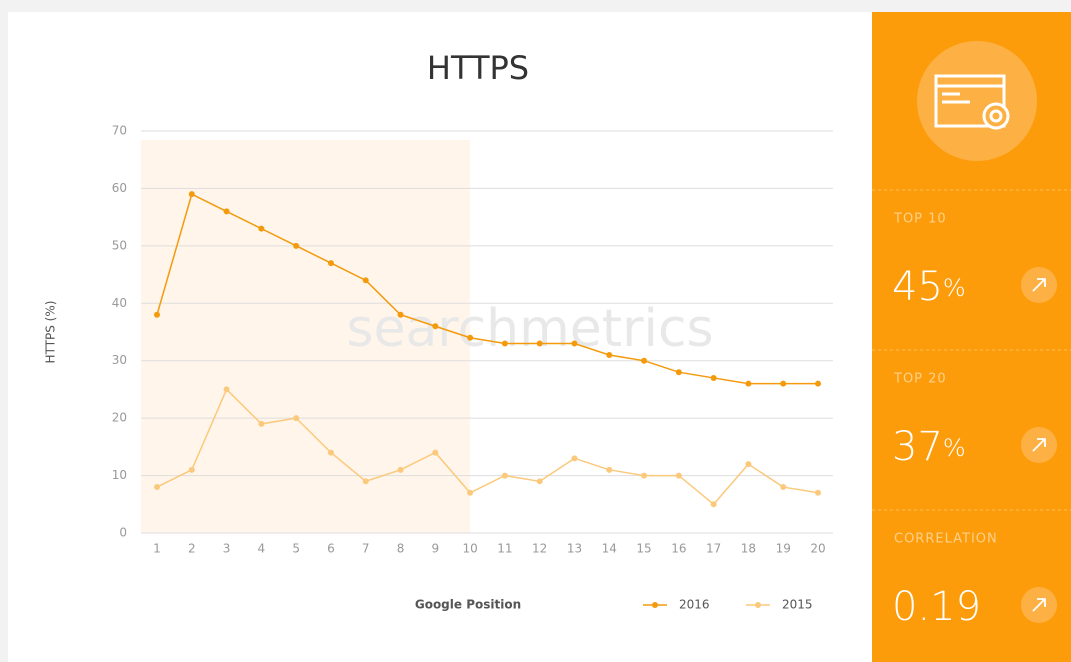  Describe the element at coordinates (119, 303) in the screenshot. I see `y-tick-label: 40` at that location.